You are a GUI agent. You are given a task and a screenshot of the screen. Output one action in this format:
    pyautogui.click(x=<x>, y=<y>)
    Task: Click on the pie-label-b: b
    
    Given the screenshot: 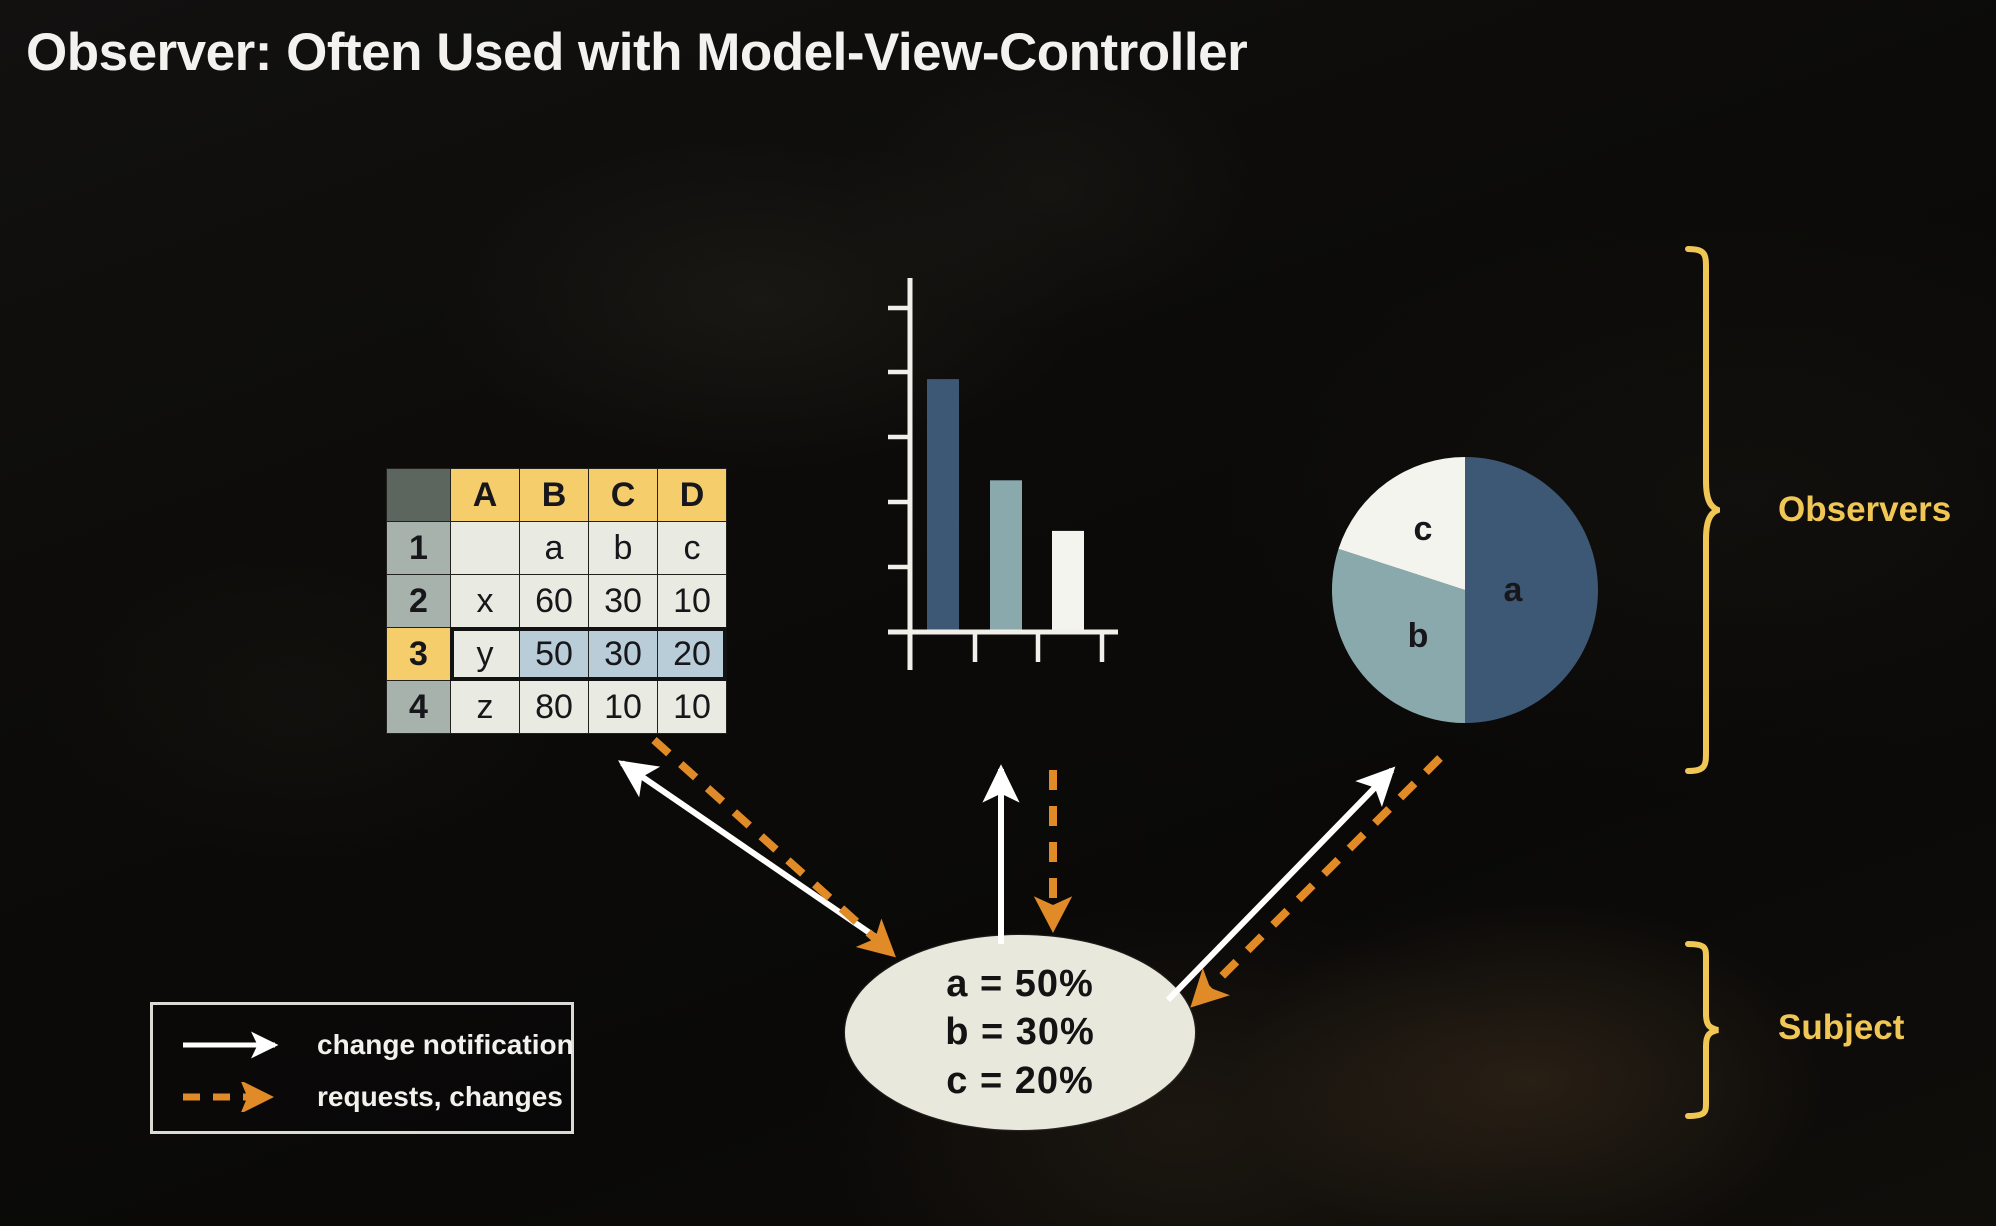 What is the action you would take?
    pyautogui.click(x=1418, y=636)
    